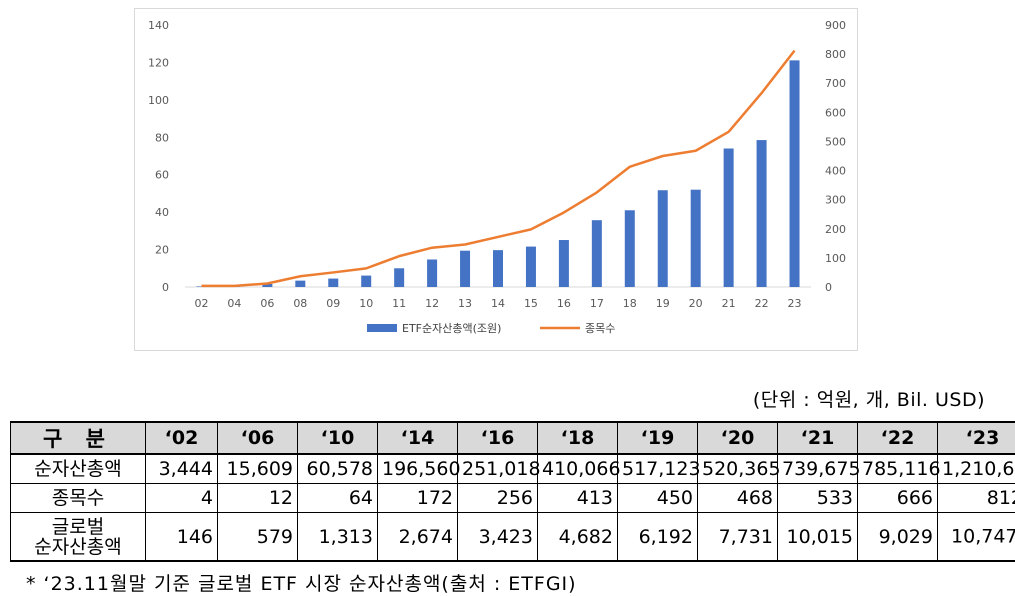  What do you see at coordinates (465, 303) in the screenshot?
I see `x-tick-label: 13` at bounding box center [465, 303].